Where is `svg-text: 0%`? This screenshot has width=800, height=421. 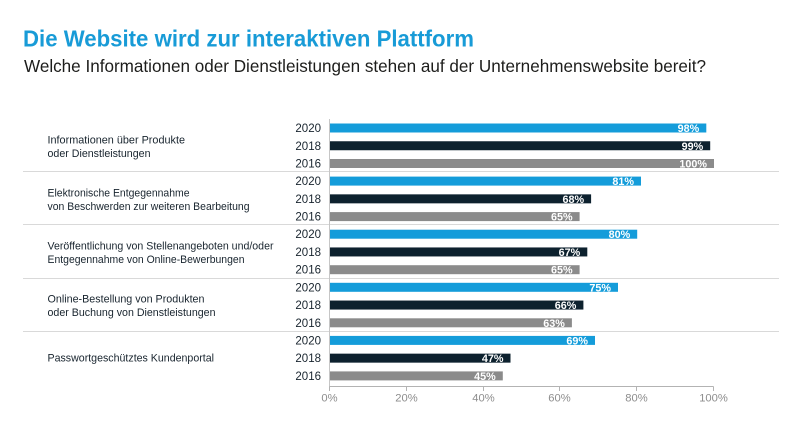 svg-text: 0% is located at coordinates (329, 399).